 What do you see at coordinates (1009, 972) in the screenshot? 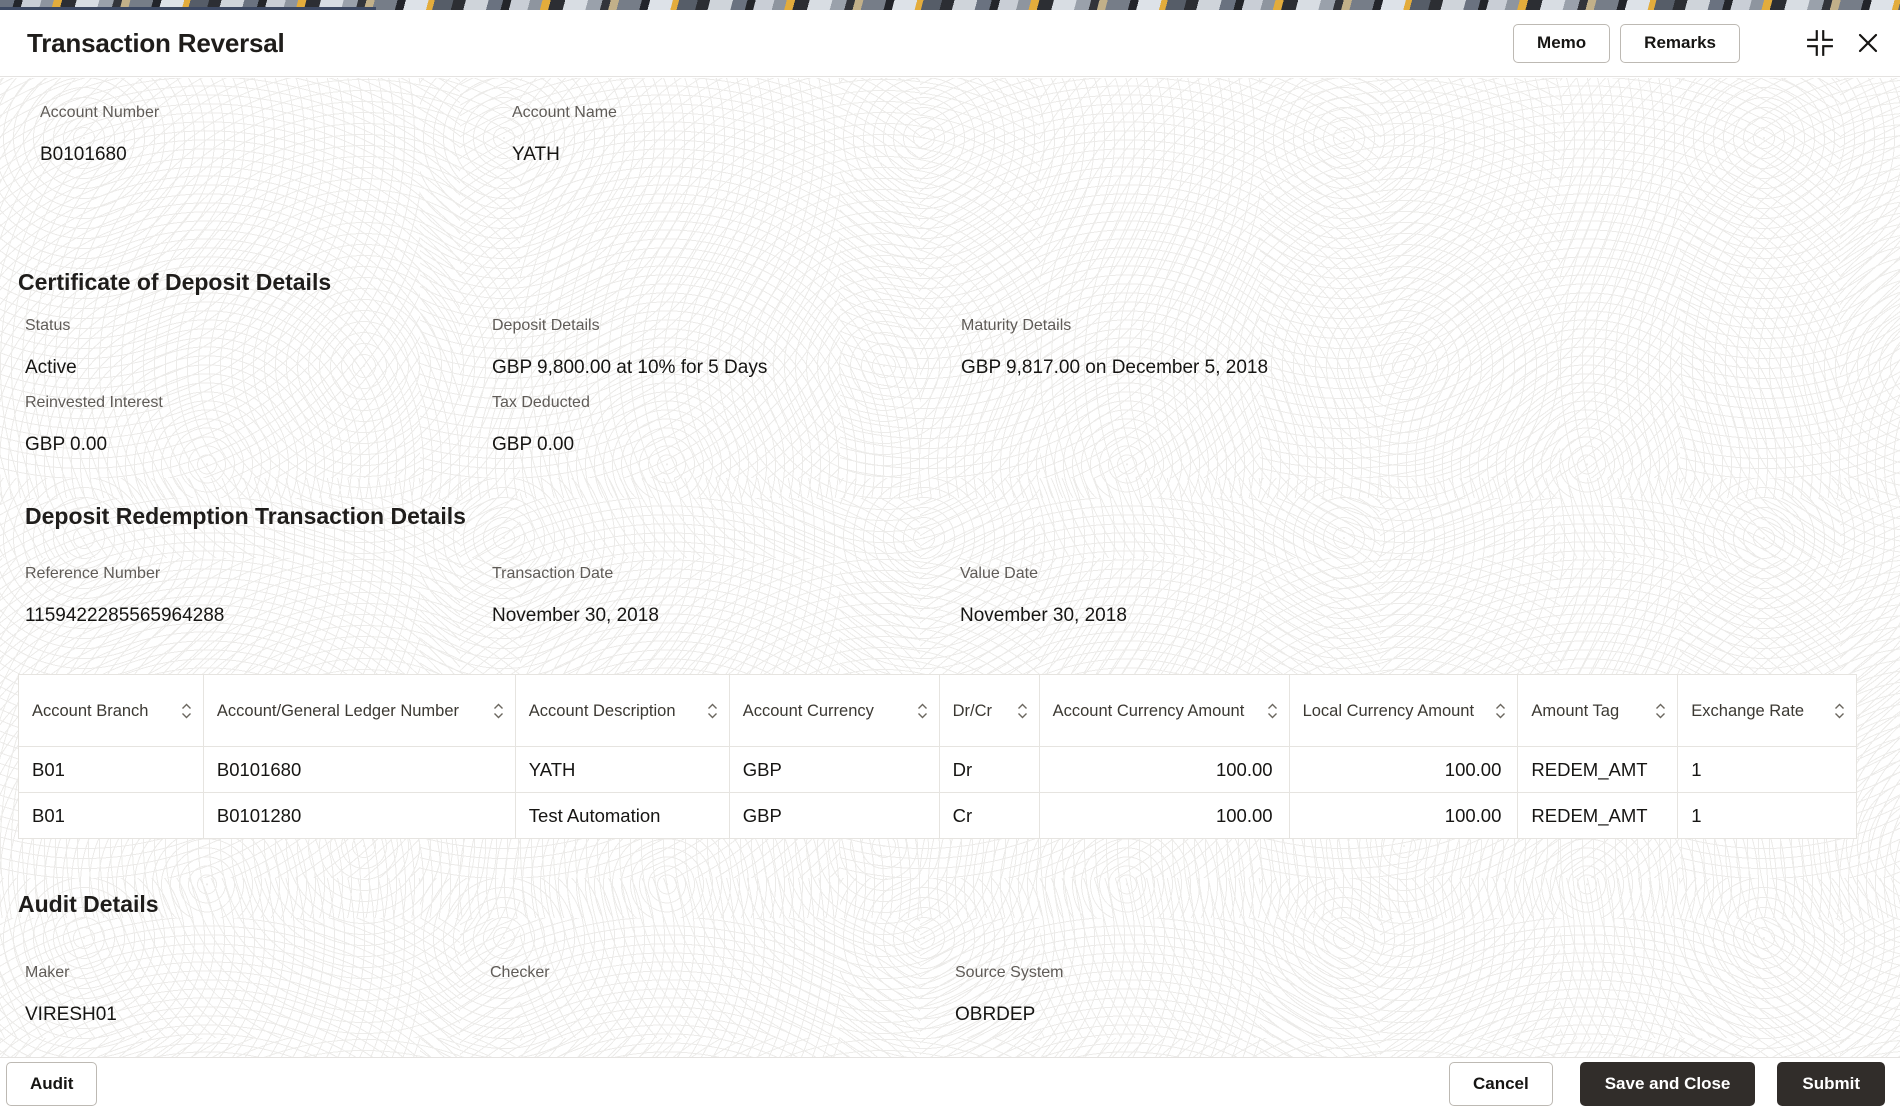
I see `source-system-label: Source System` at bounding box center [1009, 972].